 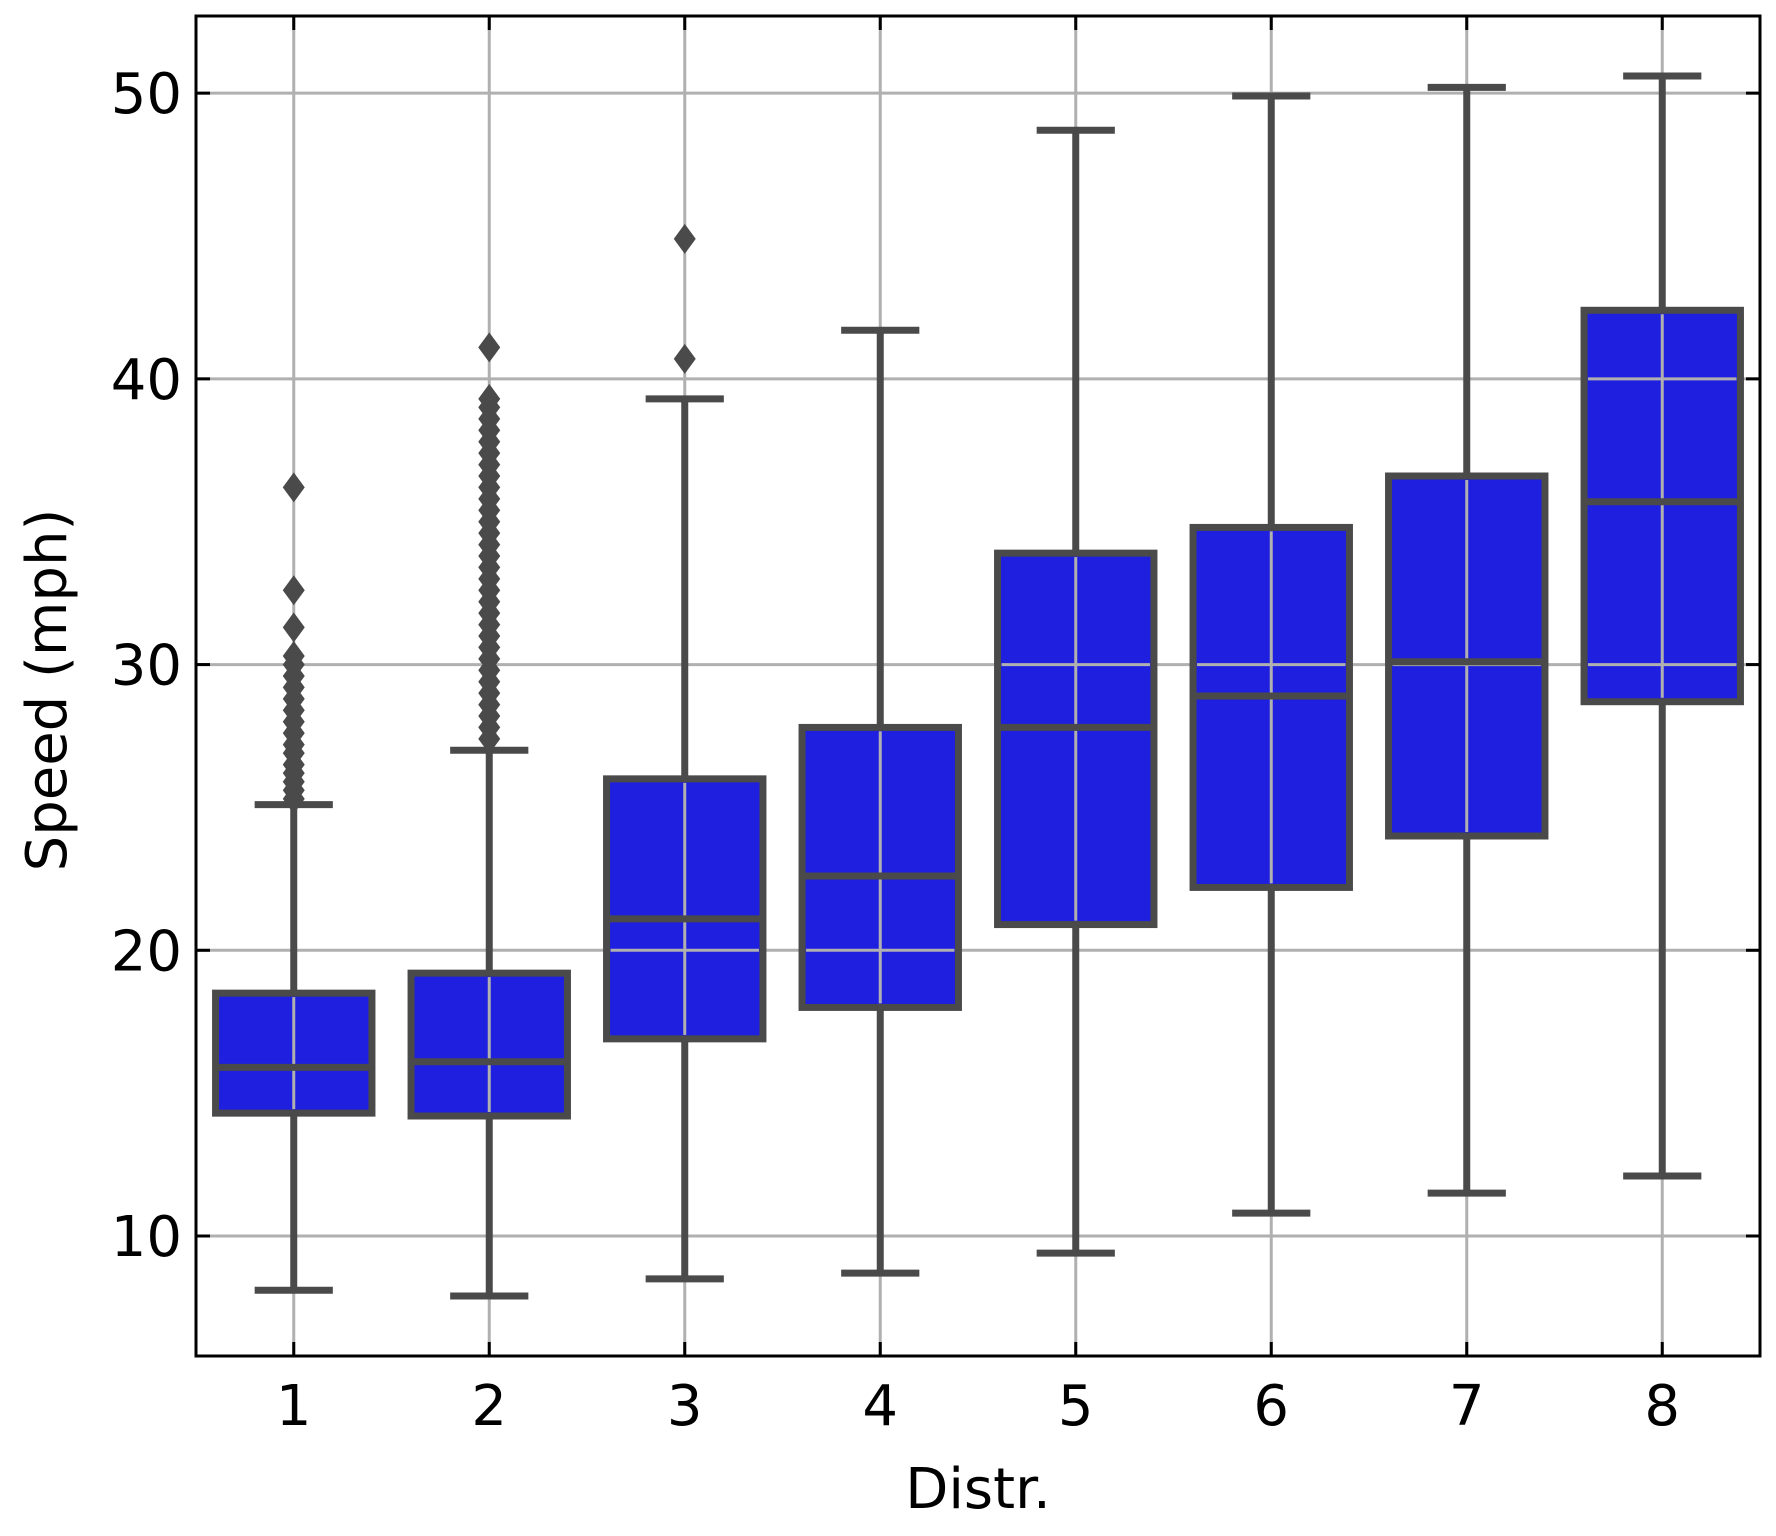 What do you see at coordinates (1467, 1406) in the screenshot?
I see `x-tick-label: 7` at bounding box center [1467, 1406].